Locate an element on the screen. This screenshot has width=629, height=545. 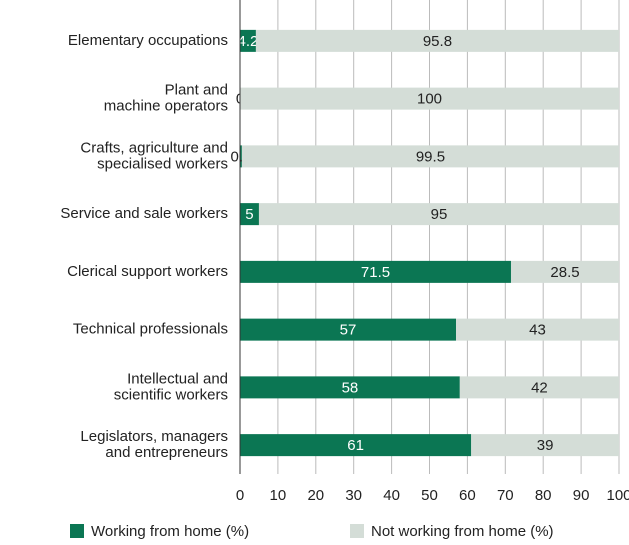
category-label: Elementary occupations is located at coordinates (148, 40).